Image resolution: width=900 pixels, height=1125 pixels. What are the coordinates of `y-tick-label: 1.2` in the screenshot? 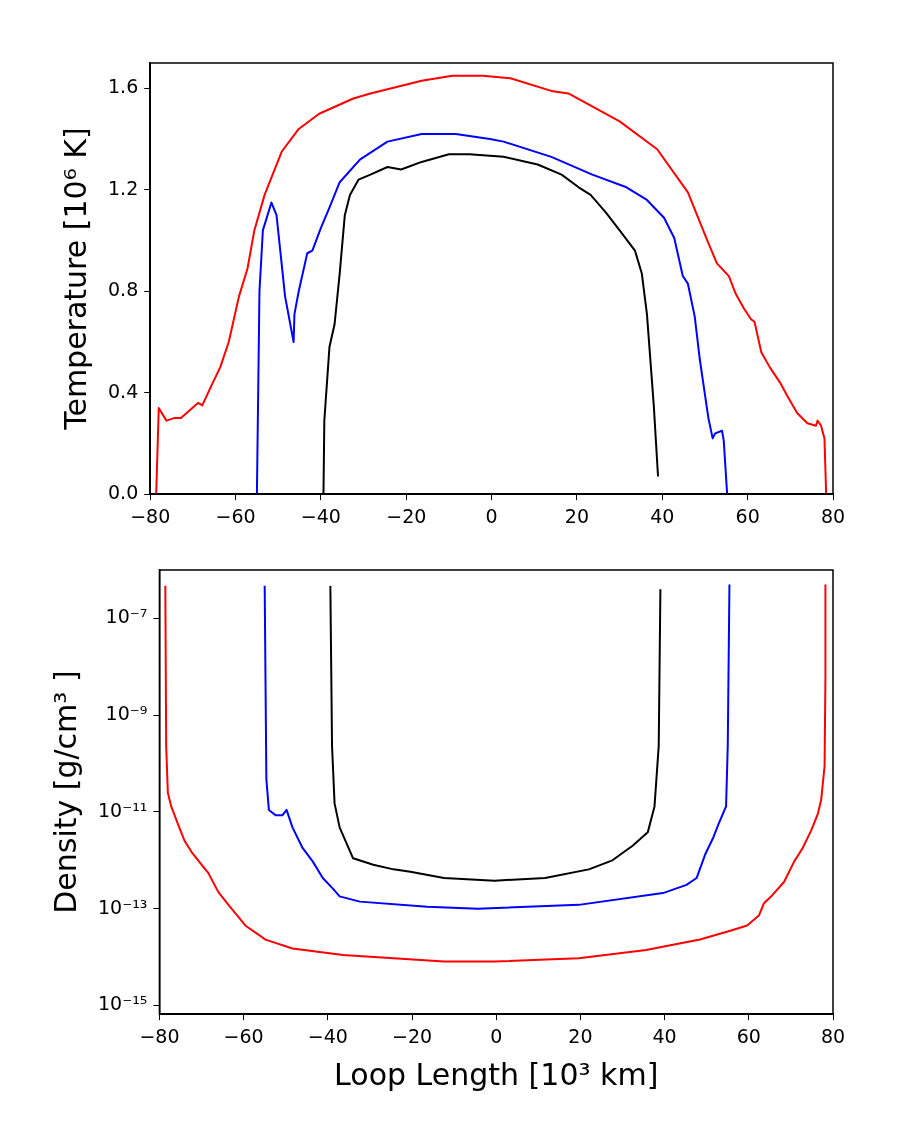 It's located at (123, 187).